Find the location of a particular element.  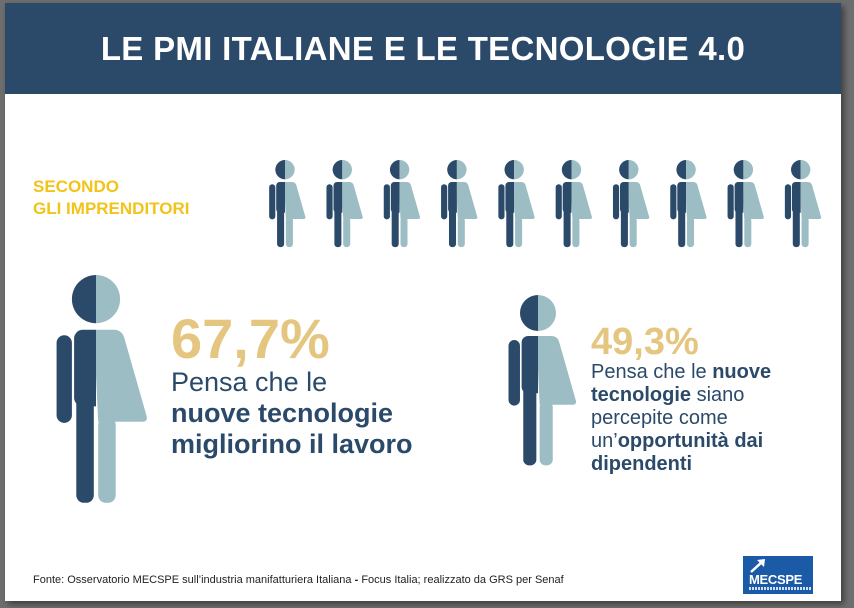

stat-1-line-2: nuove tecnologie is located at coordinates (282, 413).